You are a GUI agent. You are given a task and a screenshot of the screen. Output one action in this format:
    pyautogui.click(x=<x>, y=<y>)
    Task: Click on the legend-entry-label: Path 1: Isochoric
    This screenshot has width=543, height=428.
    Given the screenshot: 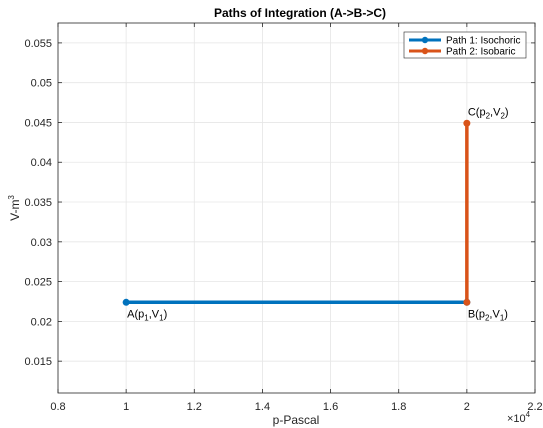 What is the action you would take?
    pyautogui.click(x=483, y=41)
    